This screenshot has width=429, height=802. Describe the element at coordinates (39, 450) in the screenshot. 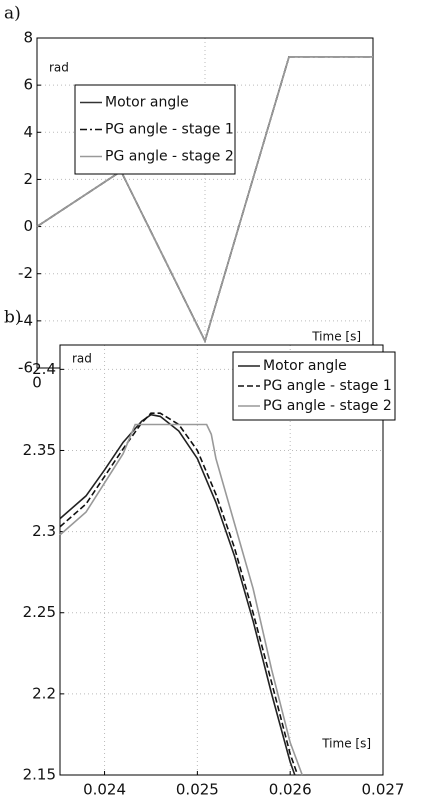

I see `y-tick-label: 2.35` at that location.